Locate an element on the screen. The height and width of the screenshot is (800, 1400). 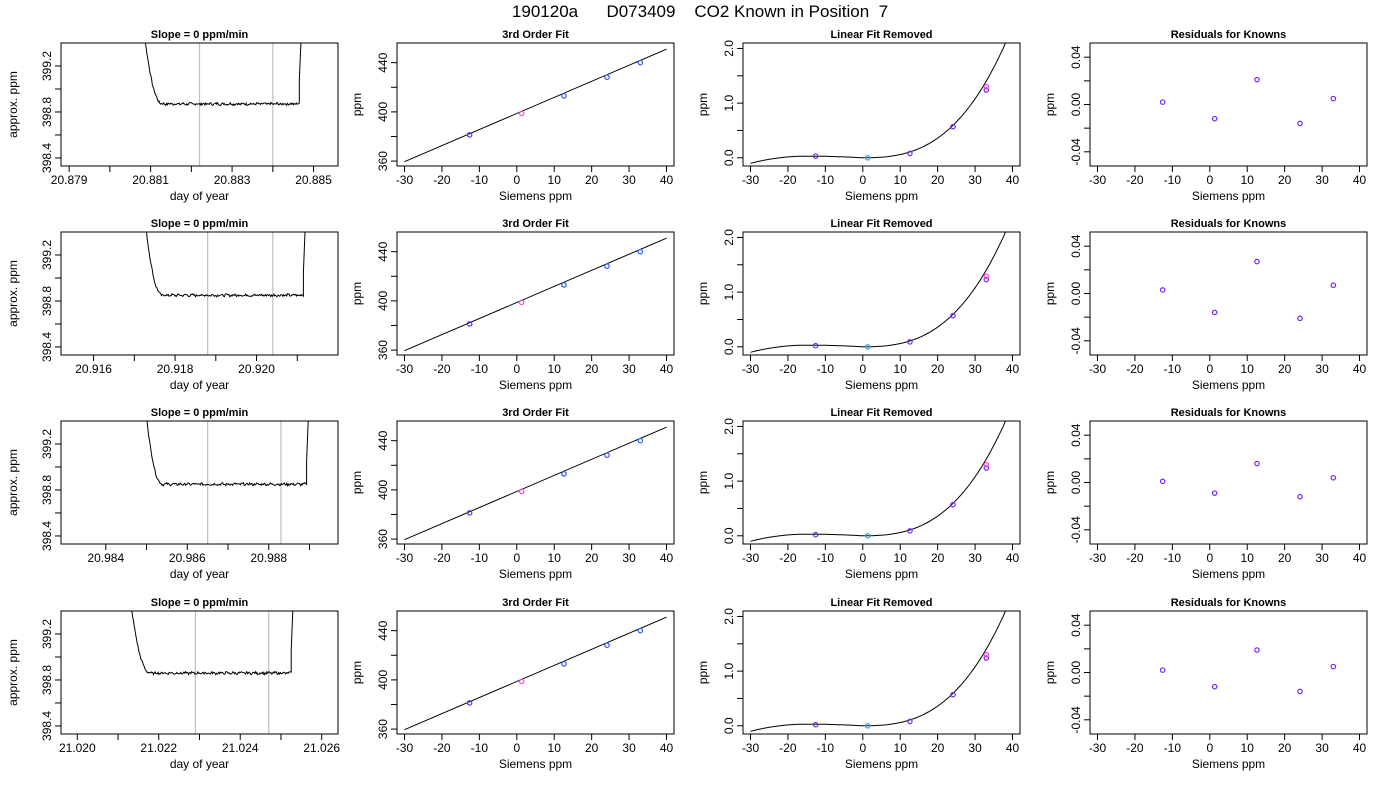
panel-title: Slope = 0 ppm/min is located at coordinates (200, 603).